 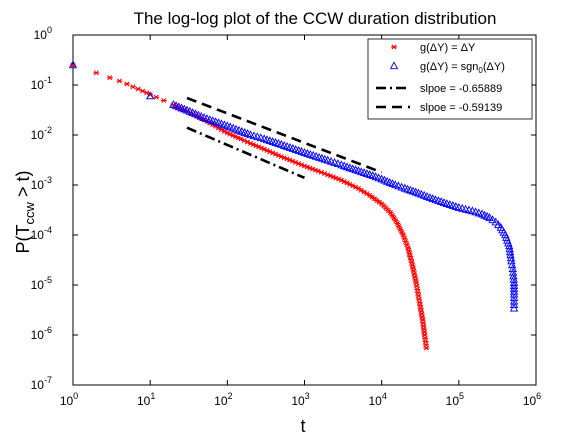 What do you see at coordinates (41, 333) in the screenshot?
I see `y-tick-label: 10⁻⁶` at bounding box center [41, 333].